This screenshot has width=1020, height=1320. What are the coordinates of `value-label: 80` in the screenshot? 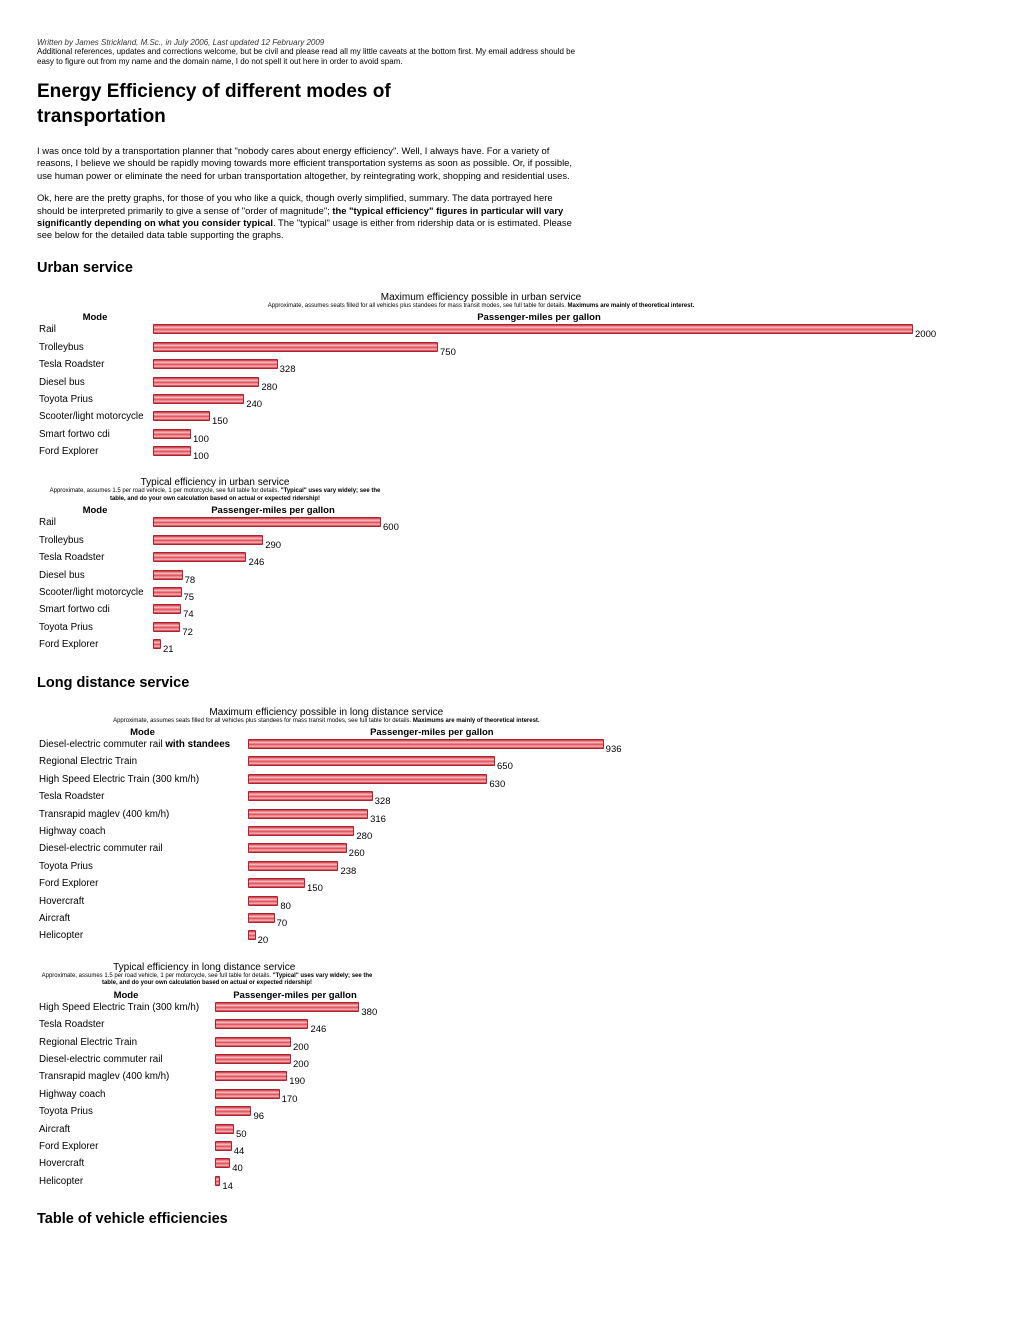 It's located at (285, 906).